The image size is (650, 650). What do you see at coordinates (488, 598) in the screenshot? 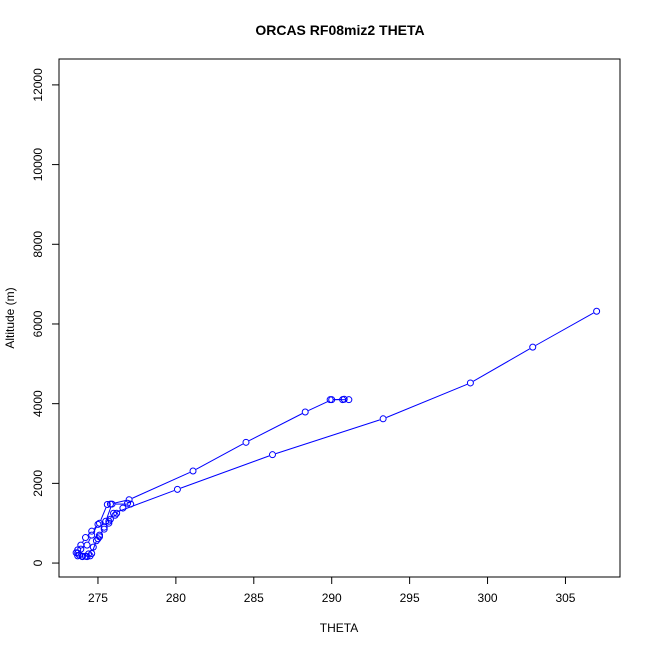
I see `x-tick-label: 300` at bounding box center [488, 598].